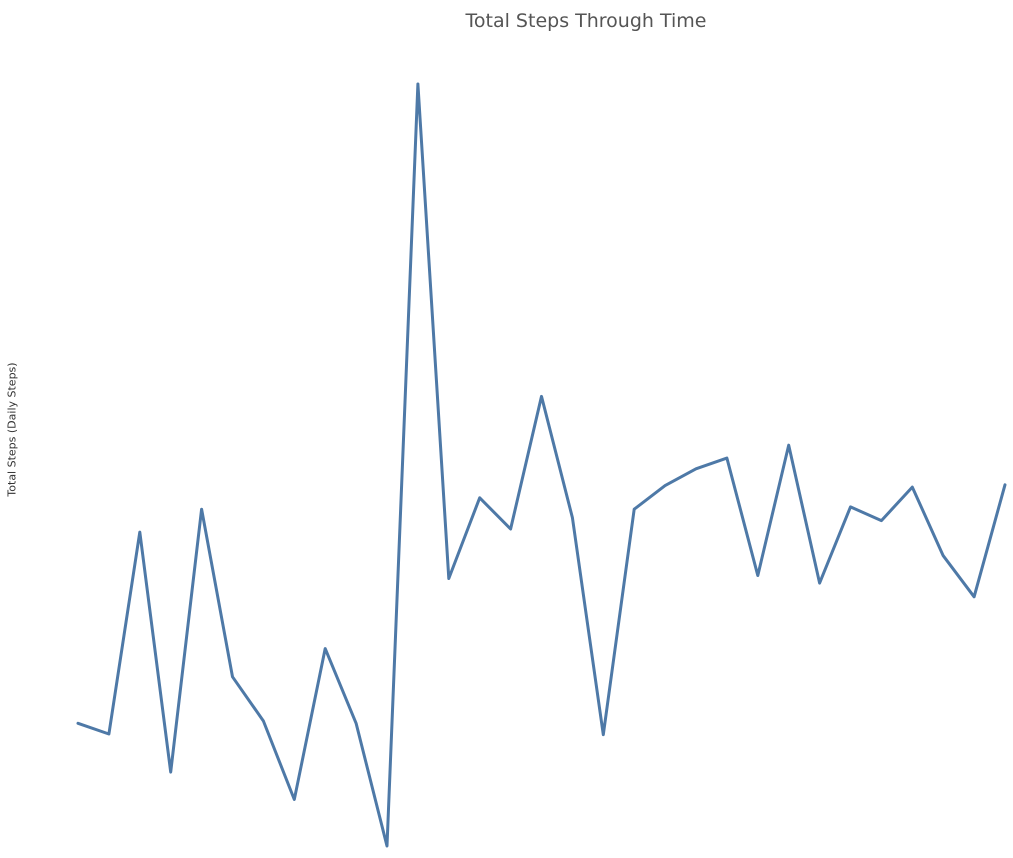 This screenshot has width=1013, height=858. What do you see at coordinates (586, 21) in the screenshot?
I see `chart-title: Total Steps Through Time` at bounding box center [586, 21].